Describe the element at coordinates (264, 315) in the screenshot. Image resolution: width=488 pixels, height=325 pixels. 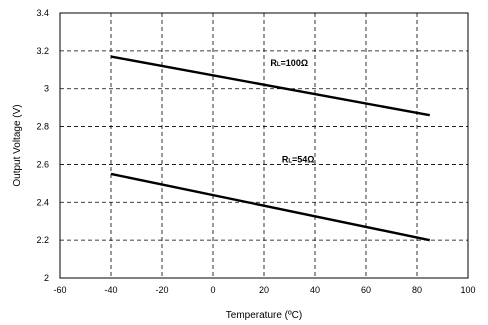
I see `x-axis-title: Temperature (ºC)` at that location.